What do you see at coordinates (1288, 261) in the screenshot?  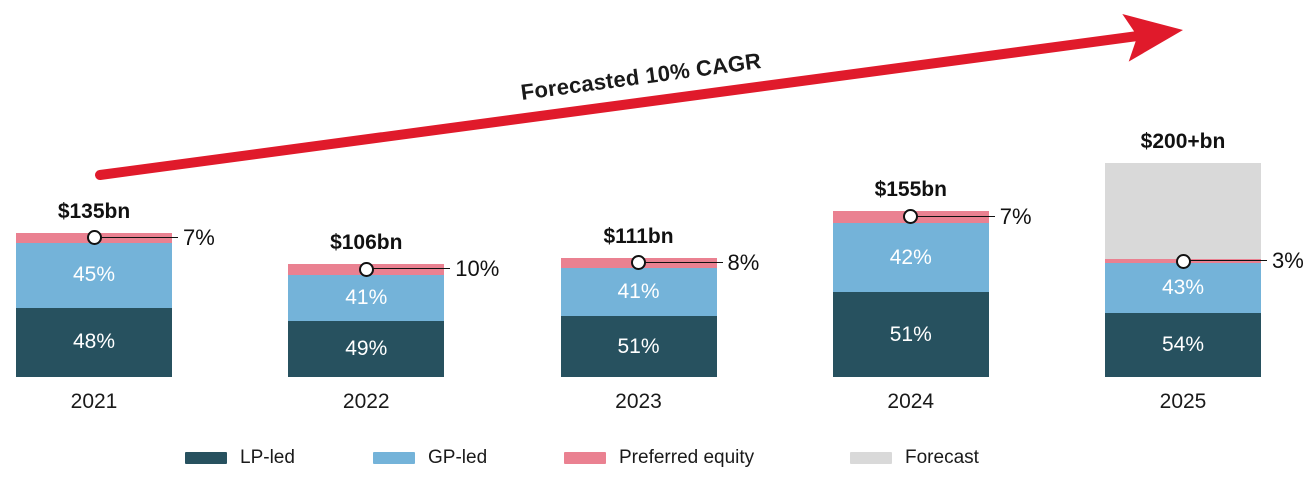 I see `callout-label-2025: 3%` at bounding box center [1288, 261].